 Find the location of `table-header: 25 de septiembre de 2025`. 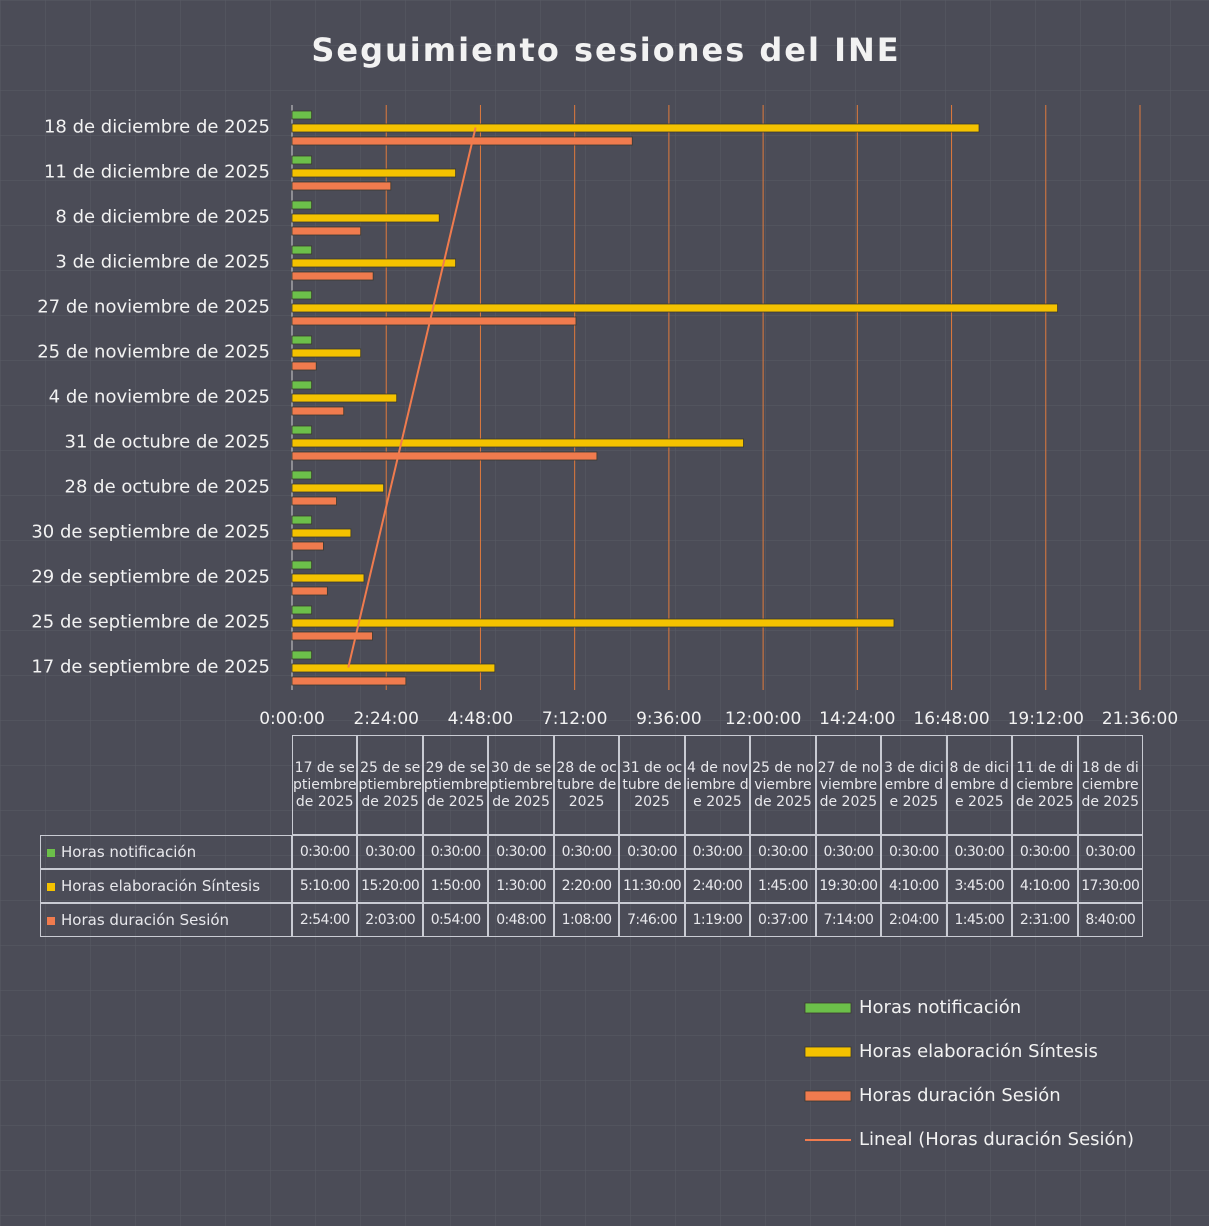

table-header: 25 de septiembre de 2025 is located at coordinates (390, 785).